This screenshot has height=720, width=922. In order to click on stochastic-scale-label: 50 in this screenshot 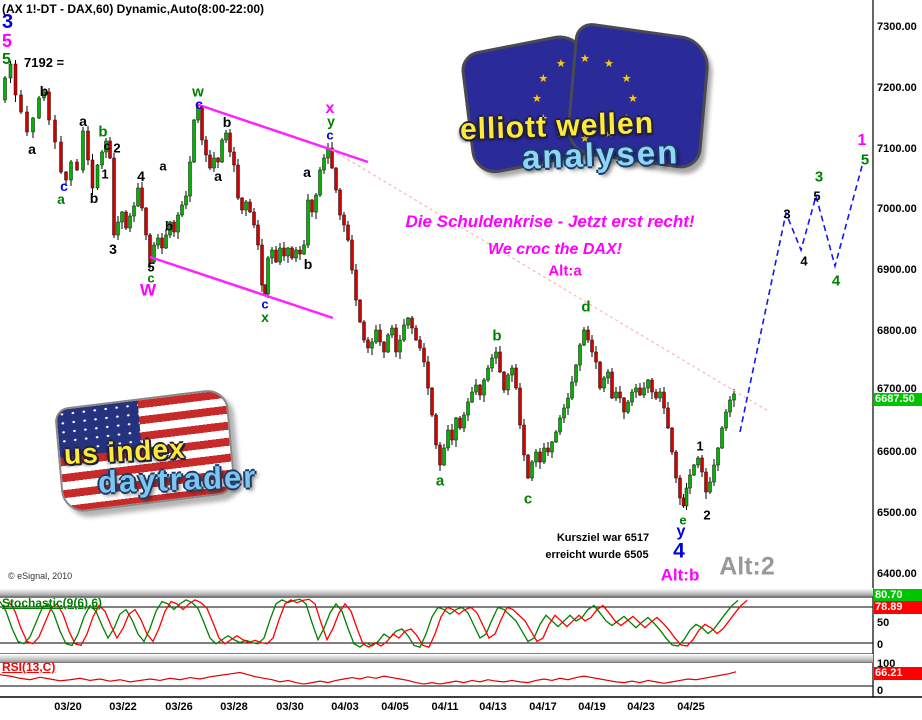, I will do `click(883, 623)`.